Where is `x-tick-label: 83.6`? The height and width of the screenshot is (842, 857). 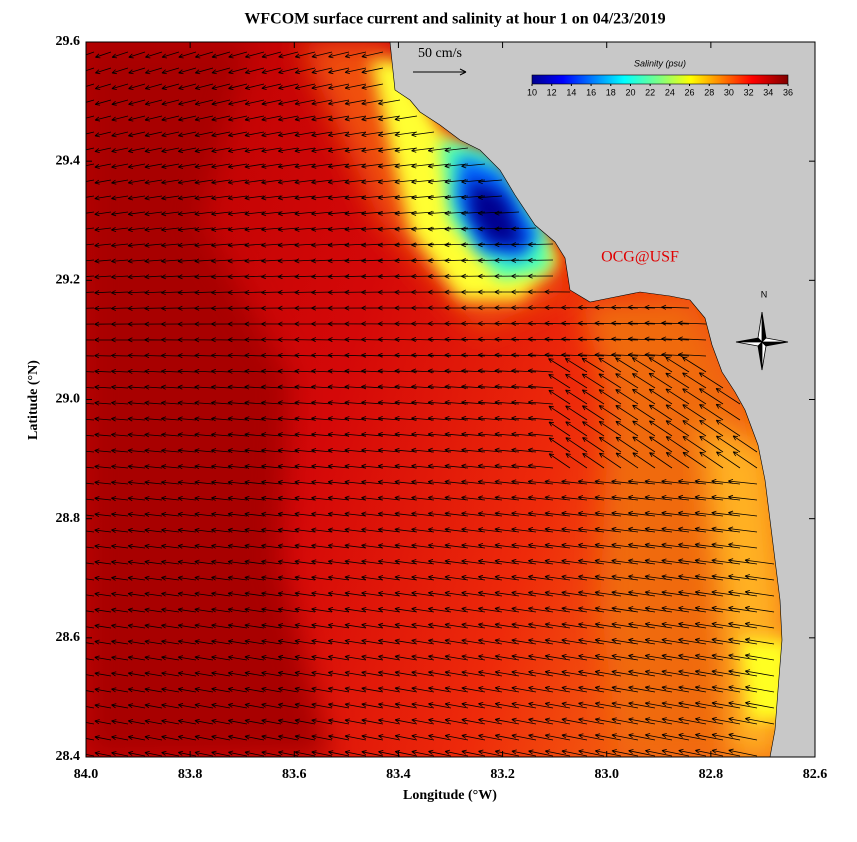
x-tick-label: 83.6 is located at coordinates (294, 774).